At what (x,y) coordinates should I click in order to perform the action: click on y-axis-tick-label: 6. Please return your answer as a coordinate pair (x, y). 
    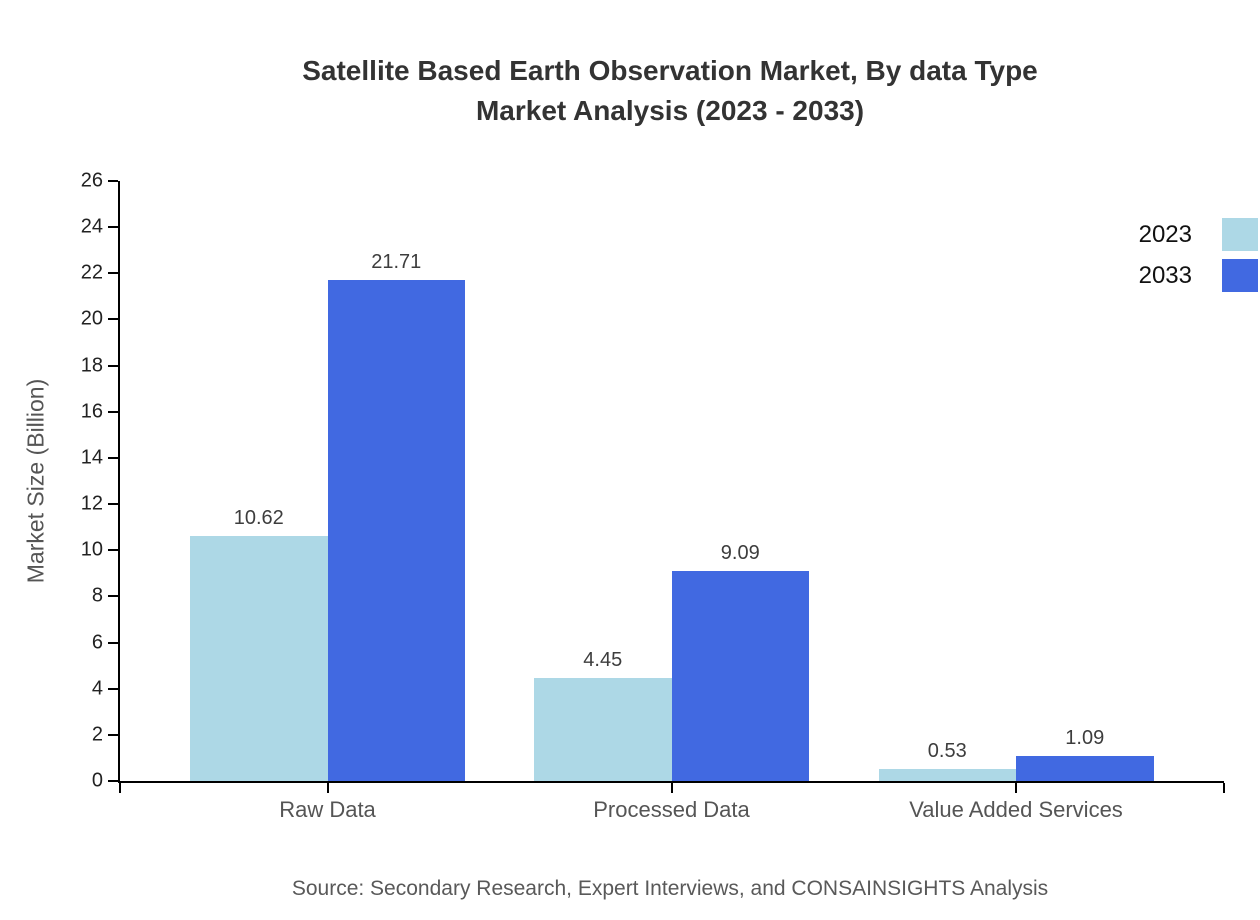
    Looking at the image, I should click on (97, 642).